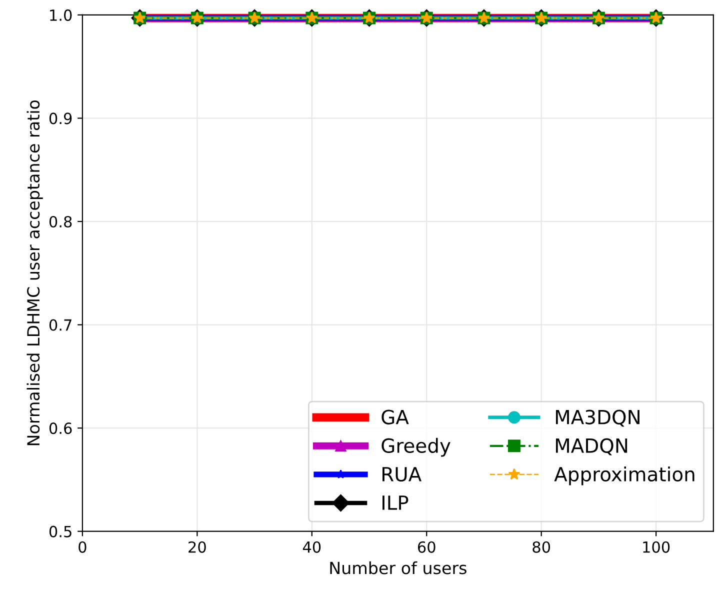 Image resolution: width=717 pixels, height=597 pixels. Describe the element at coordinates (398, 567) in the screenshot. I see `x-axis-title: Number of users` at that location.